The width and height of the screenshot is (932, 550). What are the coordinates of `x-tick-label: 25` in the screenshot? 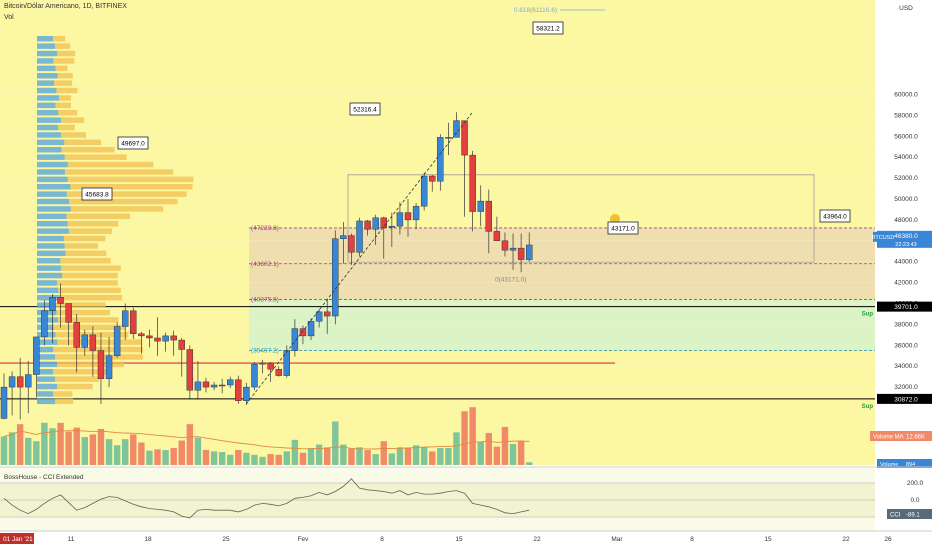 It's located at (226, 539).